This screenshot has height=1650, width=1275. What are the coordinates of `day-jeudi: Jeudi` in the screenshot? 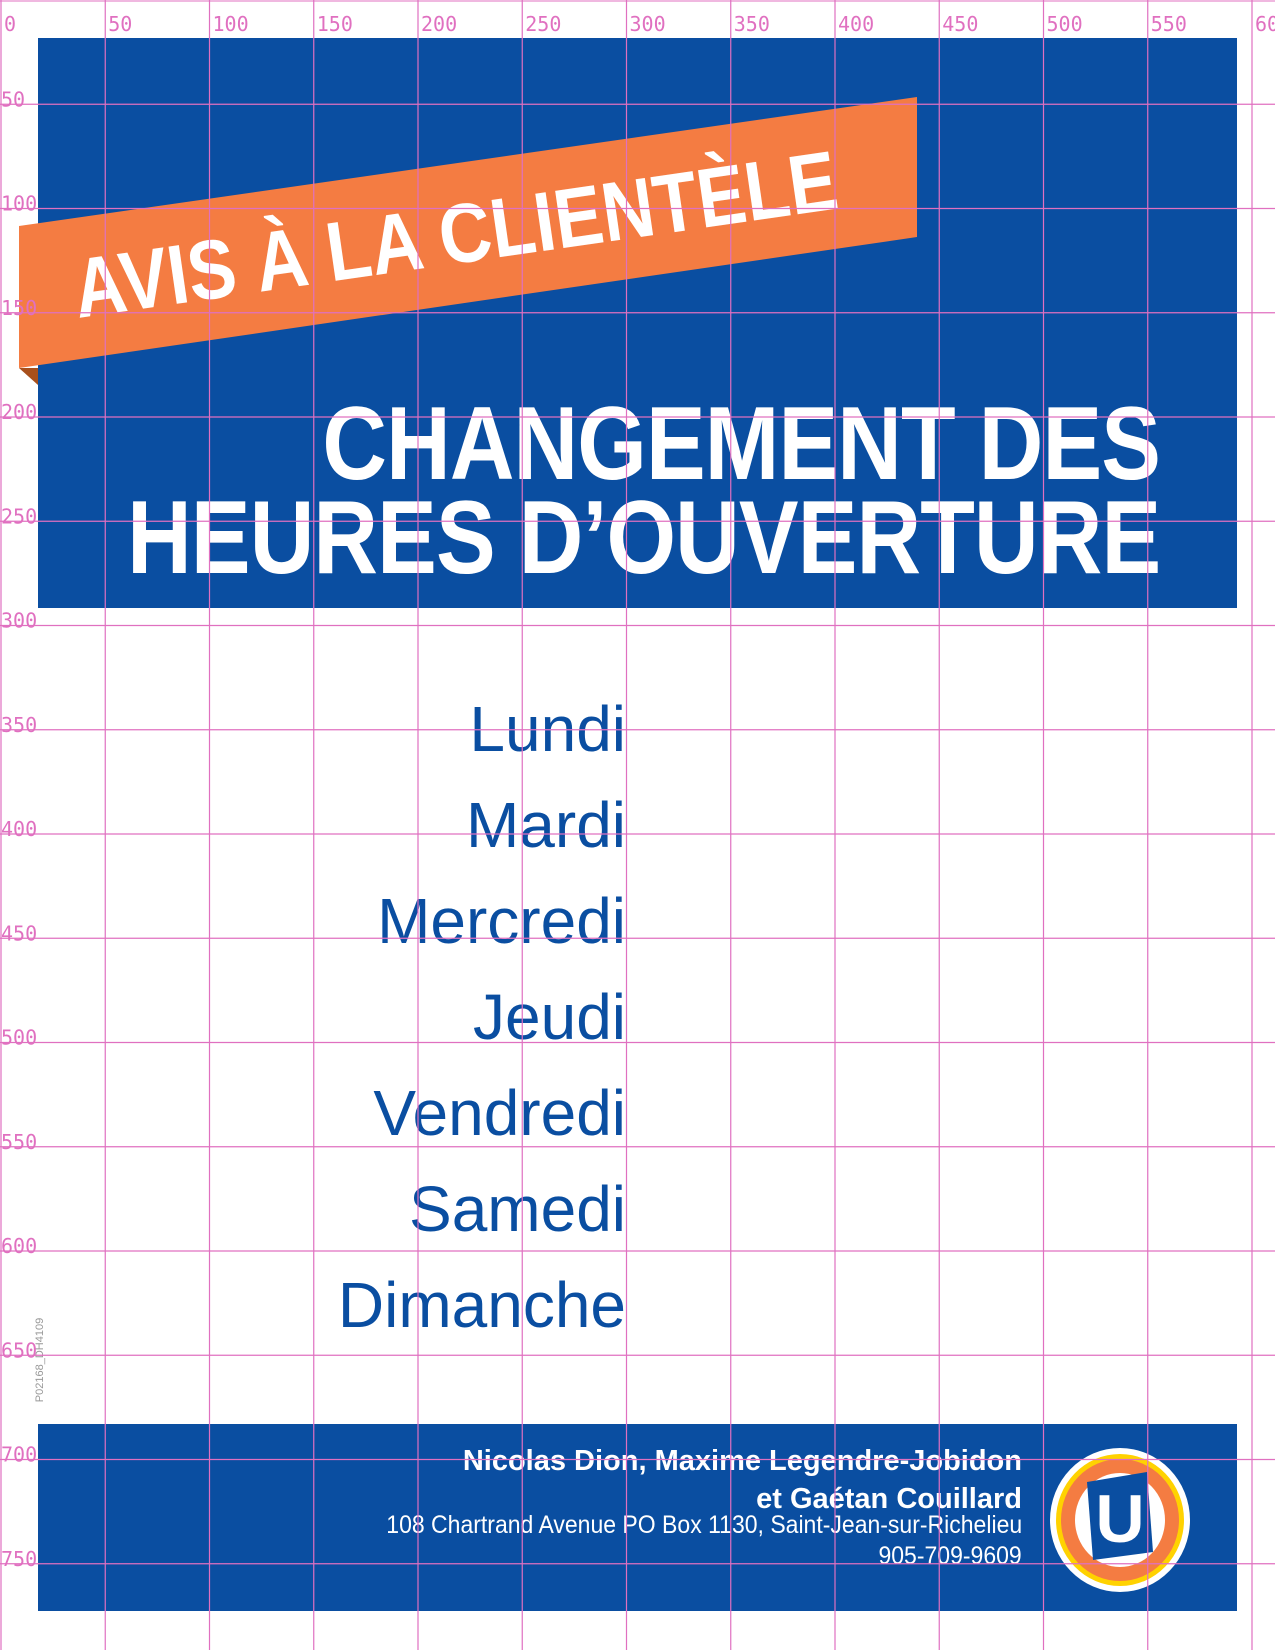 It's located at (549, 1017).